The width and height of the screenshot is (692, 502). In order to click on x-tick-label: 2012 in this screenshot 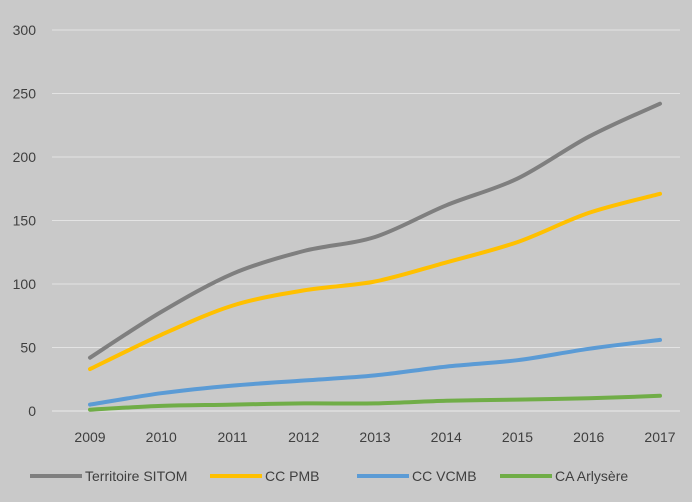, I will do `click(303, 437)`.